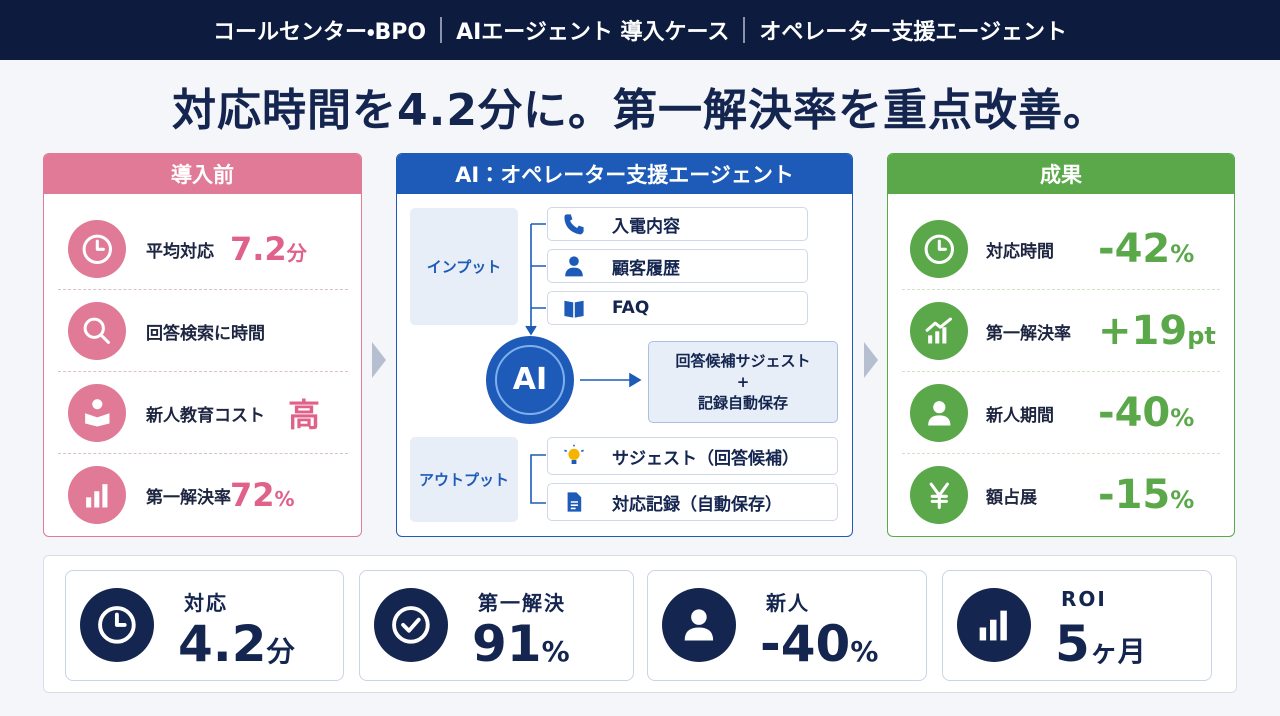  I want to click on value-number: 7.2, so click(258, 249).